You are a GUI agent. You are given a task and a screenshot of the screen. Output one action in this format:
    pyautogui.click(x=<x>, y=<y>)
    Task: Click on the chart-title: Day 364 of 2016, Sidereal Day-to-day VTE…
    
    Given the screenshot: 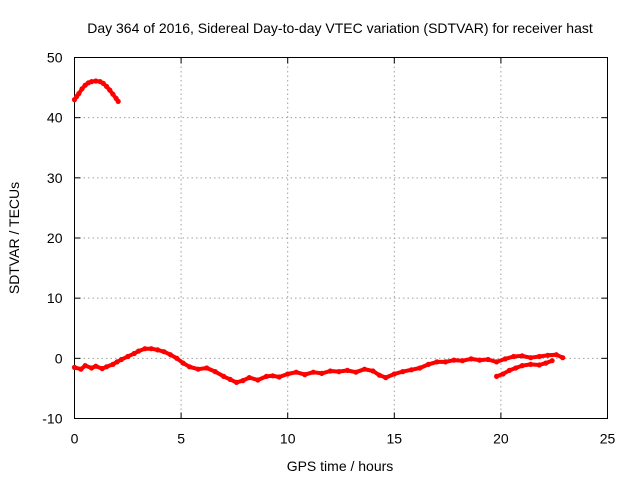 What is the action you would take?
    pyautogui.click(x=340, y=28)
    